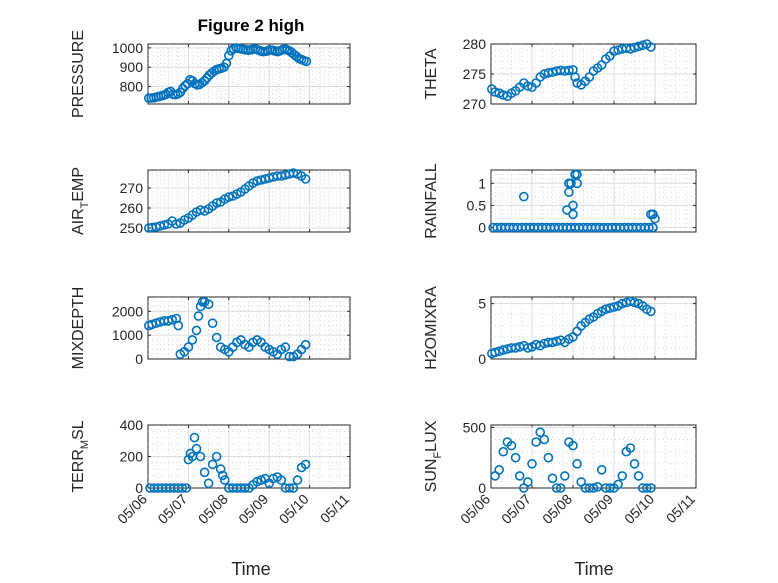 The height and width of the screenshot is (583, 778). I want to click on y-tick-label: 400, so click(132, 425).